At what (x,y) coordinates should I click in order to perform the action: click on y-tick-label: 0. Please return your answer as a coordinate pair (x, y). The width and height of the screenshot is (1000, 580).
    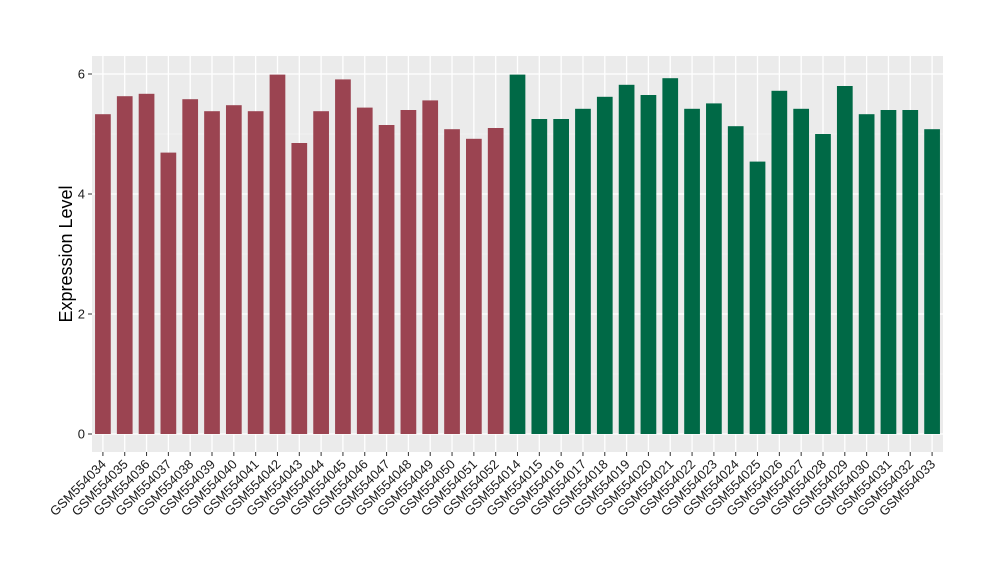
    Looking at the image, I should click on (81, 434).